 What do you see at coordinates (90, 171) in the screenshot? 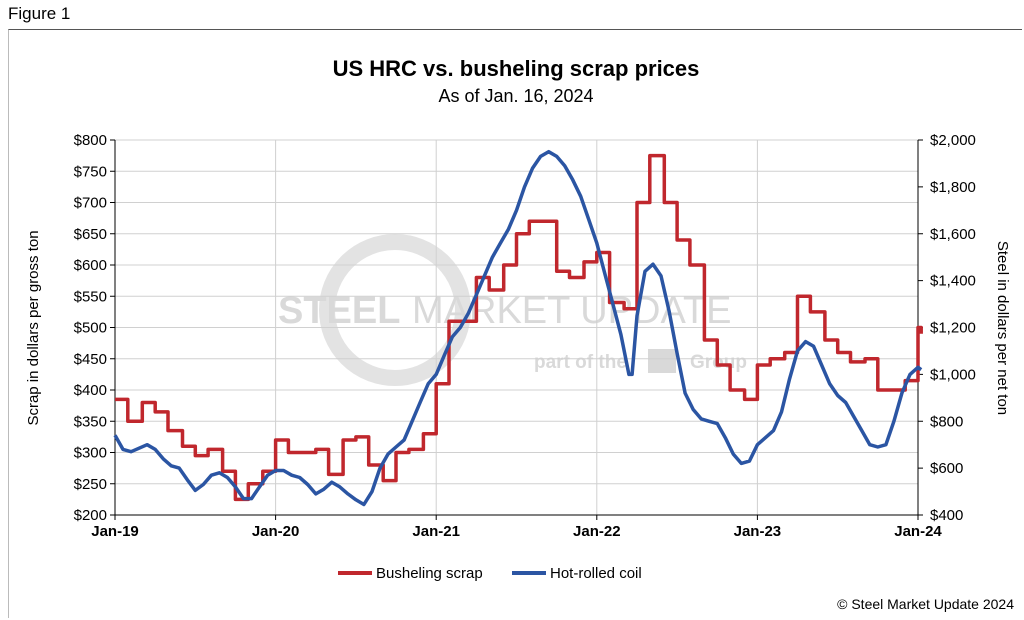
I see `y-tick-label-left: $750` at bounding box center [90, 171].